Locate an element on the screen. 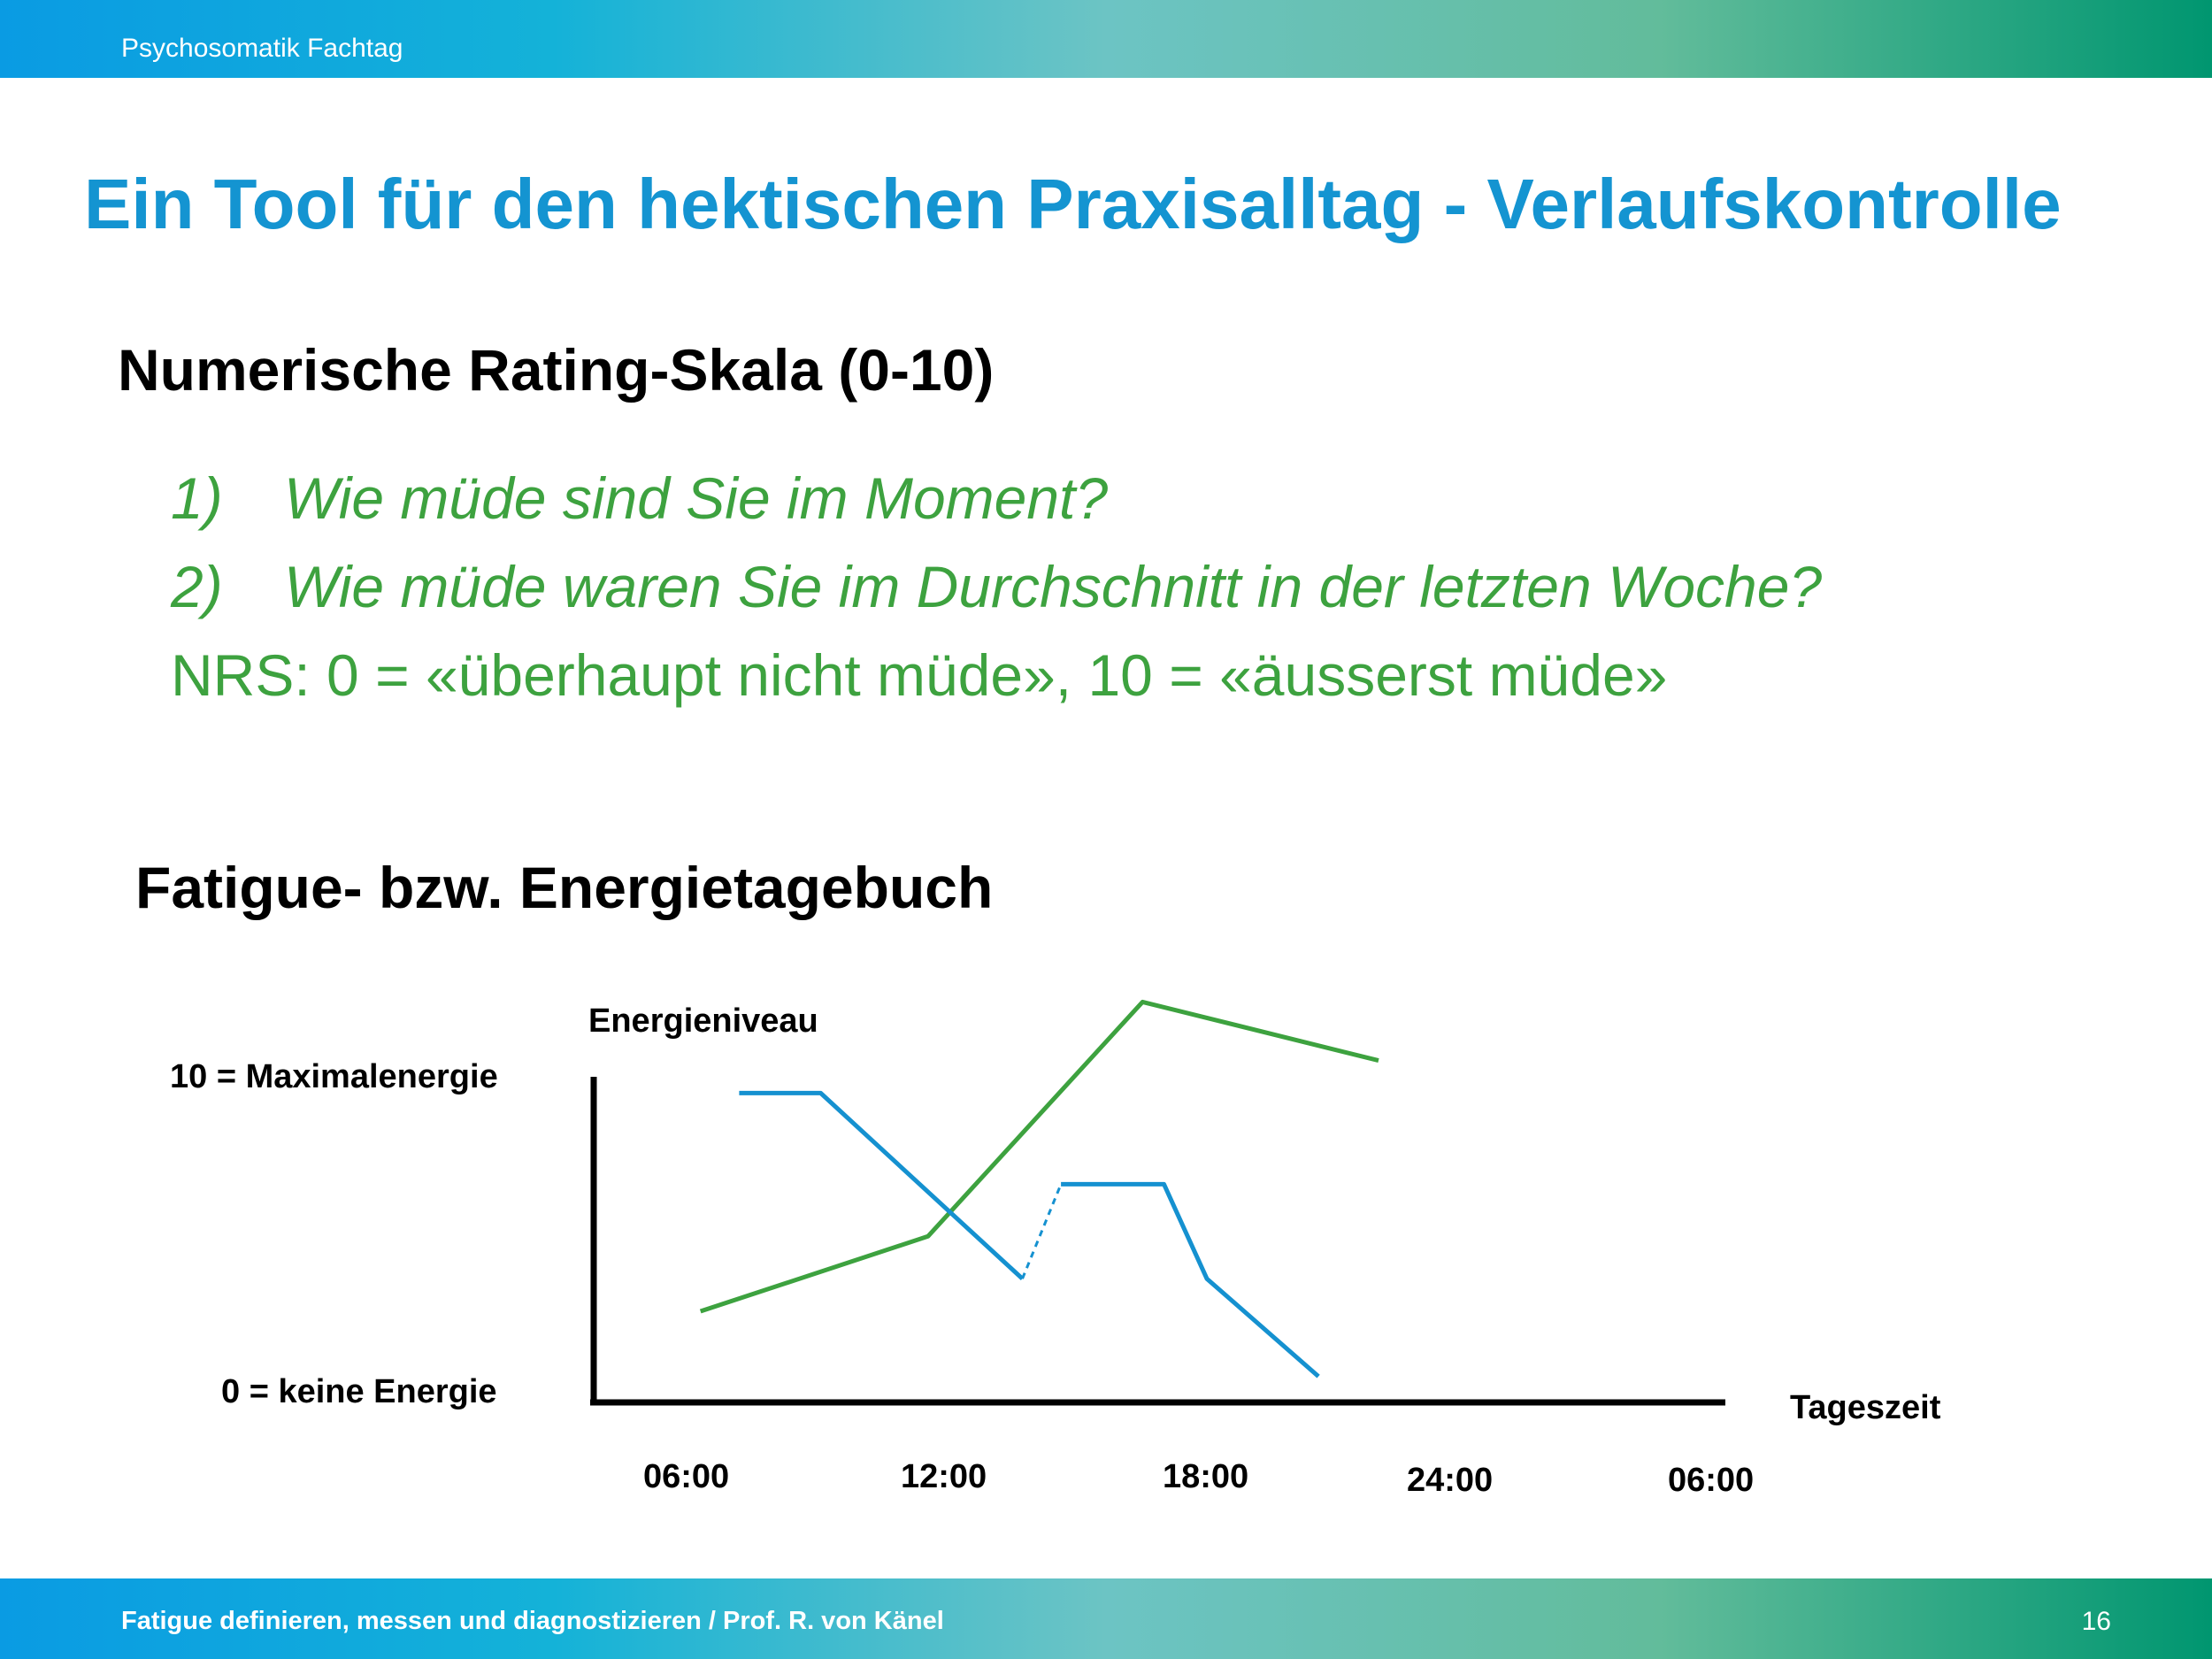 The image size is (2212, 1659). x-tick-label: 12:00 is located at coordinates (944, 1477).